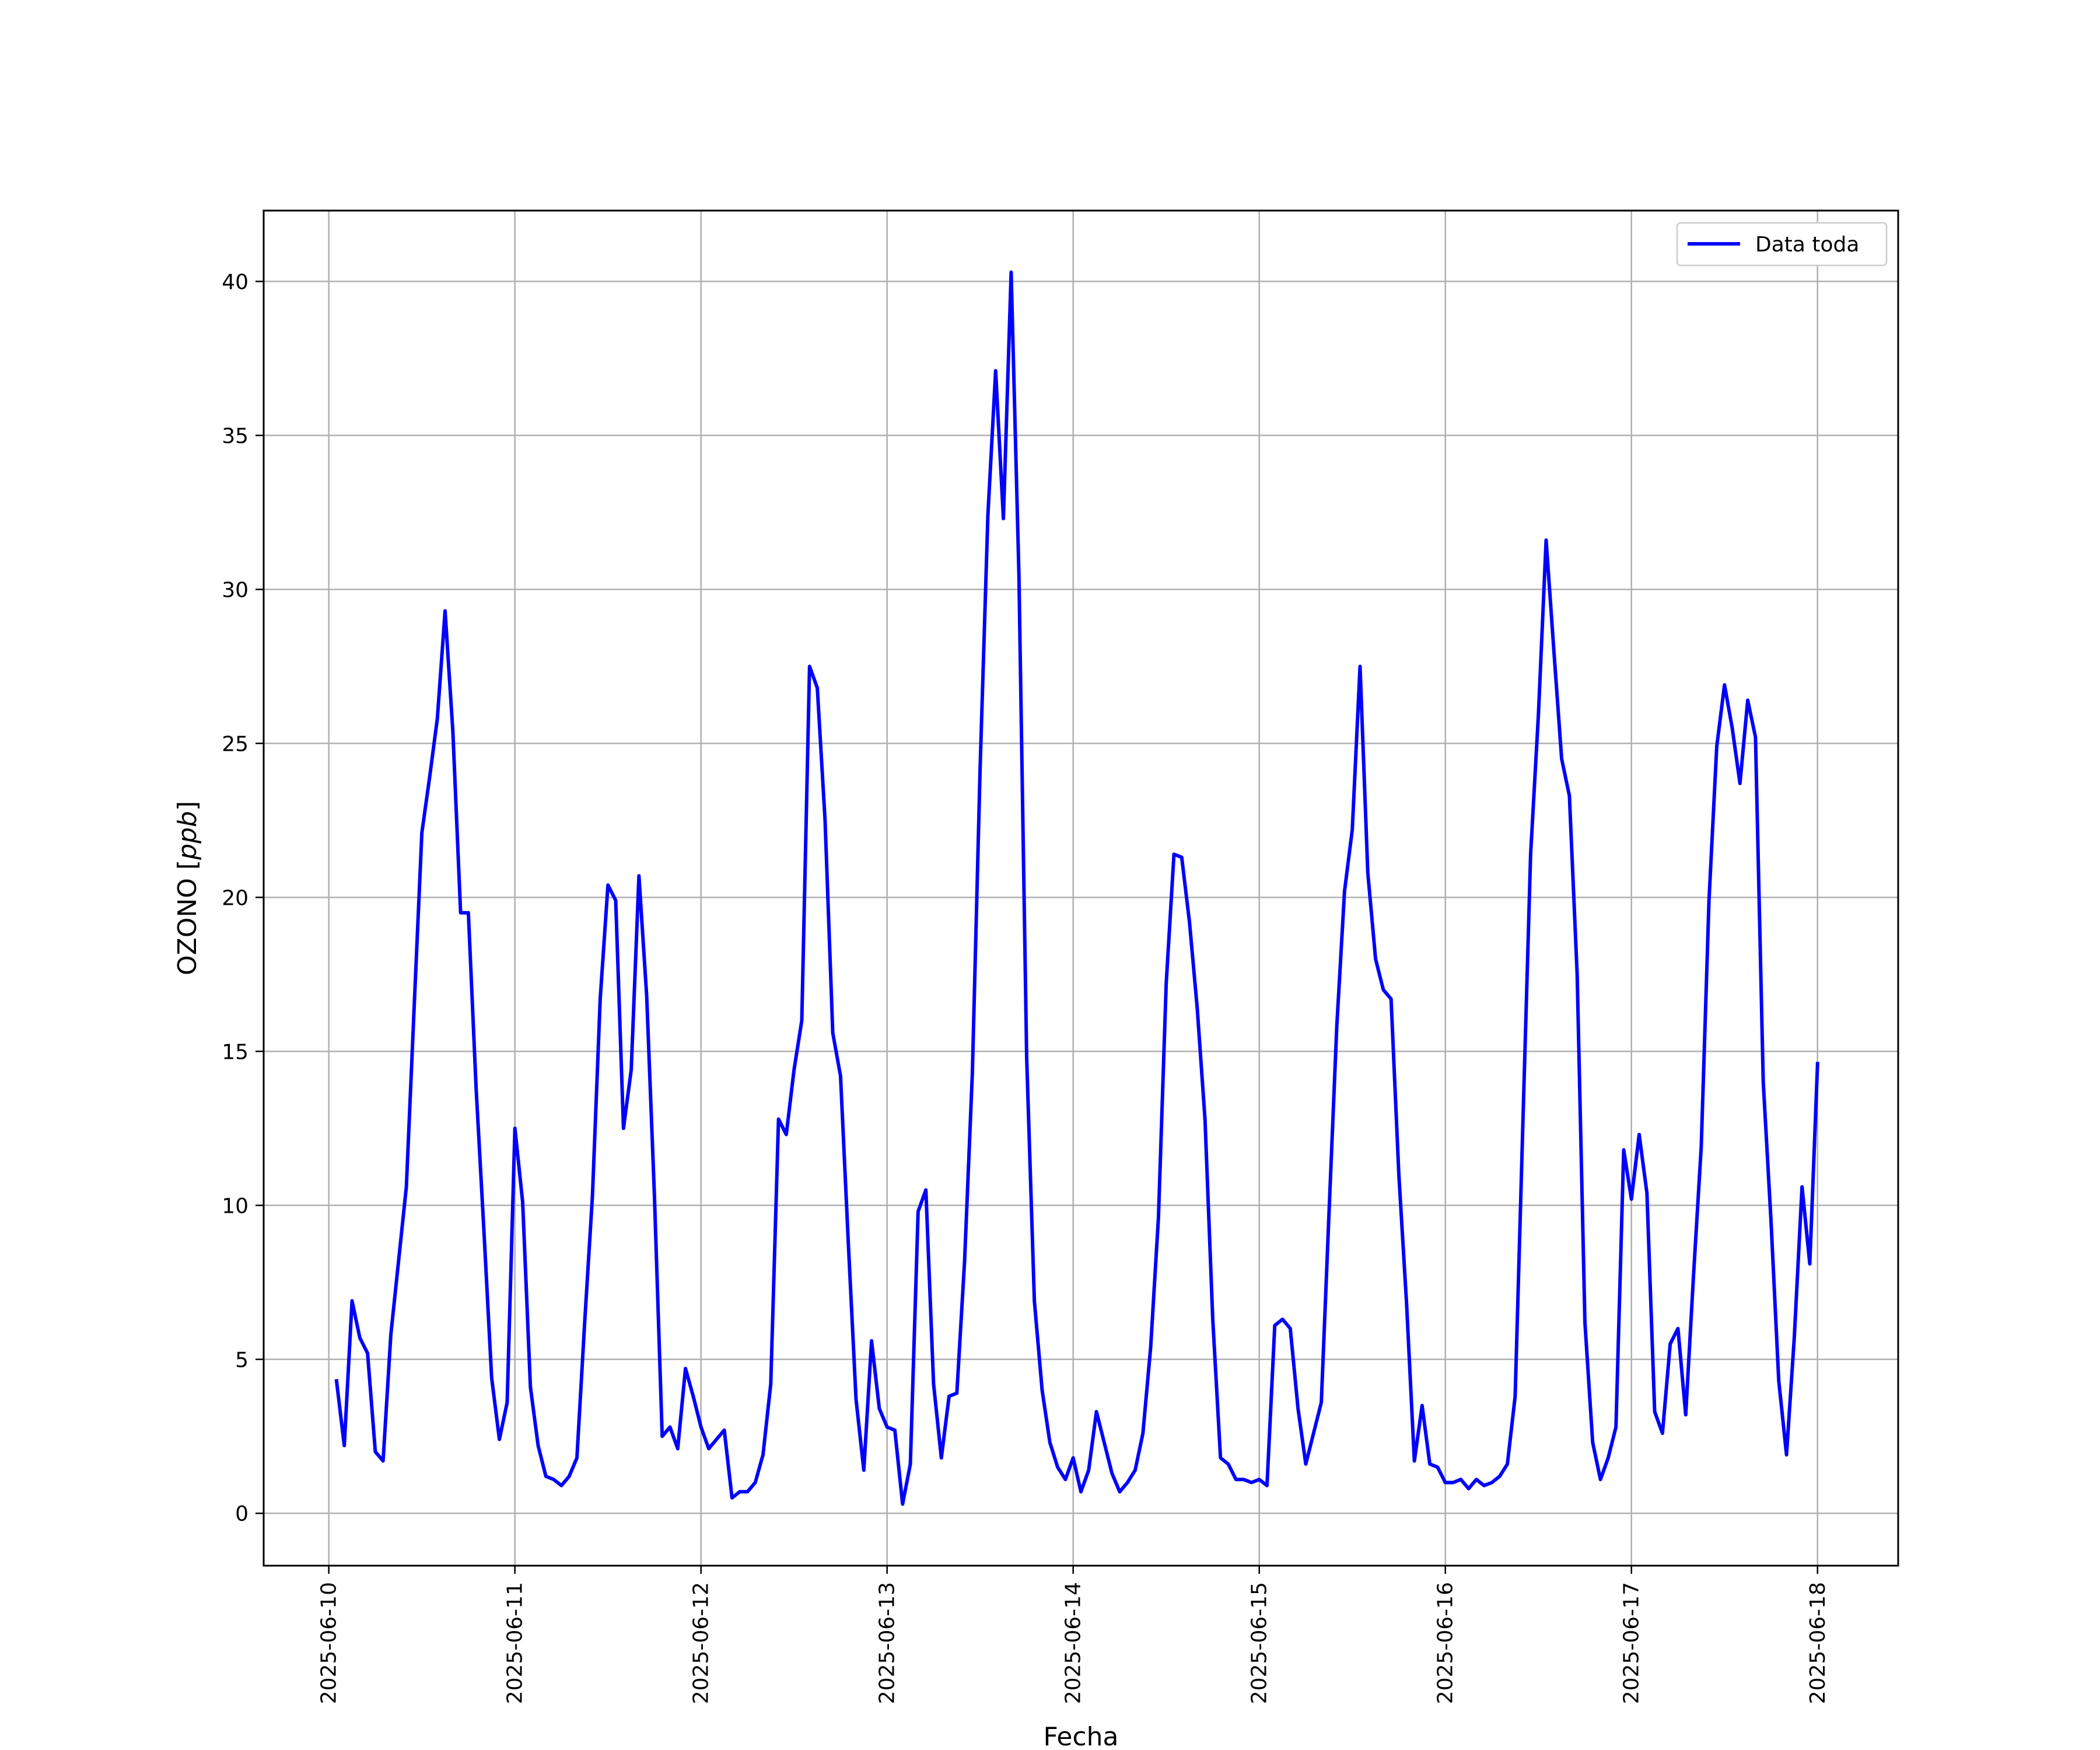 The image size is (2100, 1750). What do you see at coordinates (1446, 1643) in the screenshot?
I see `x-tick-label: 2025-06-16` at bounding box center [1446, 1643].